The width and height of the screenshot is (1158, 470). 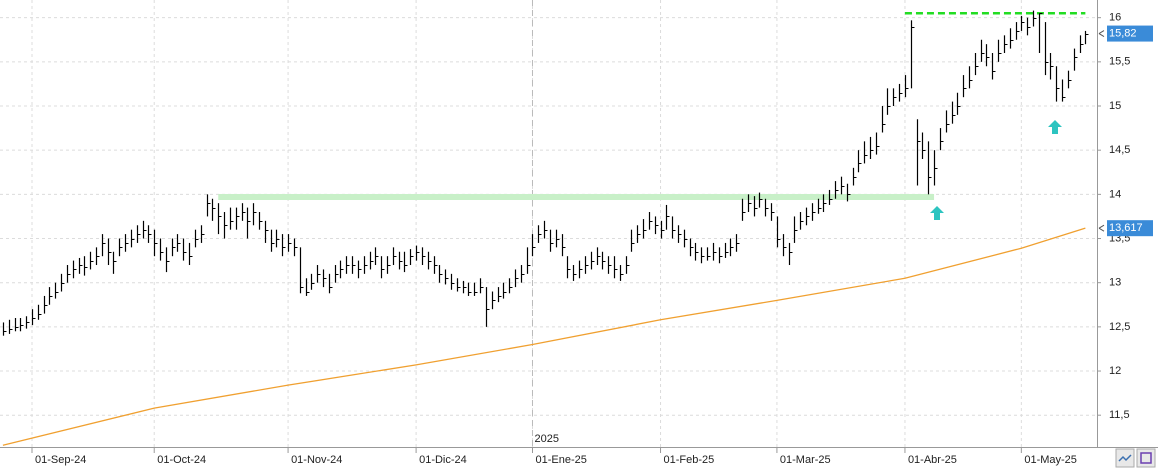 What do you see at coordinates (316, 460) in the screenshot?
I see `x-tick-label: 01-Nov-24` at bounding box center [316, 460].